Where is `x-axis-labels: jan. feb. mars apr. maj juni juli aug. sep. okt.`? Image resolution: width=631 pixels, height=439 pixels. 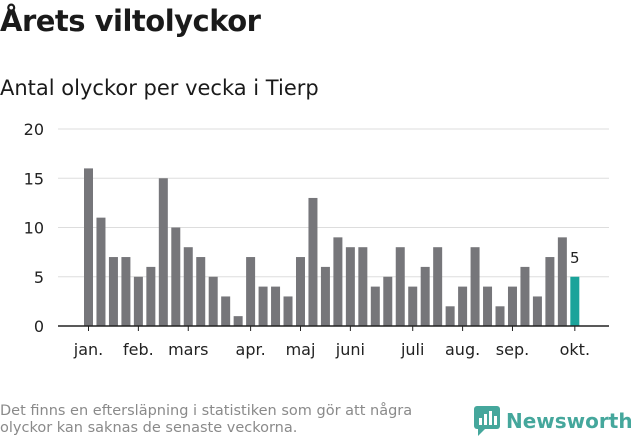 x-axis-labels: jan. feb. mars apr. maj juni juli aug. sep. okt. is located at coordinates (331, 342).